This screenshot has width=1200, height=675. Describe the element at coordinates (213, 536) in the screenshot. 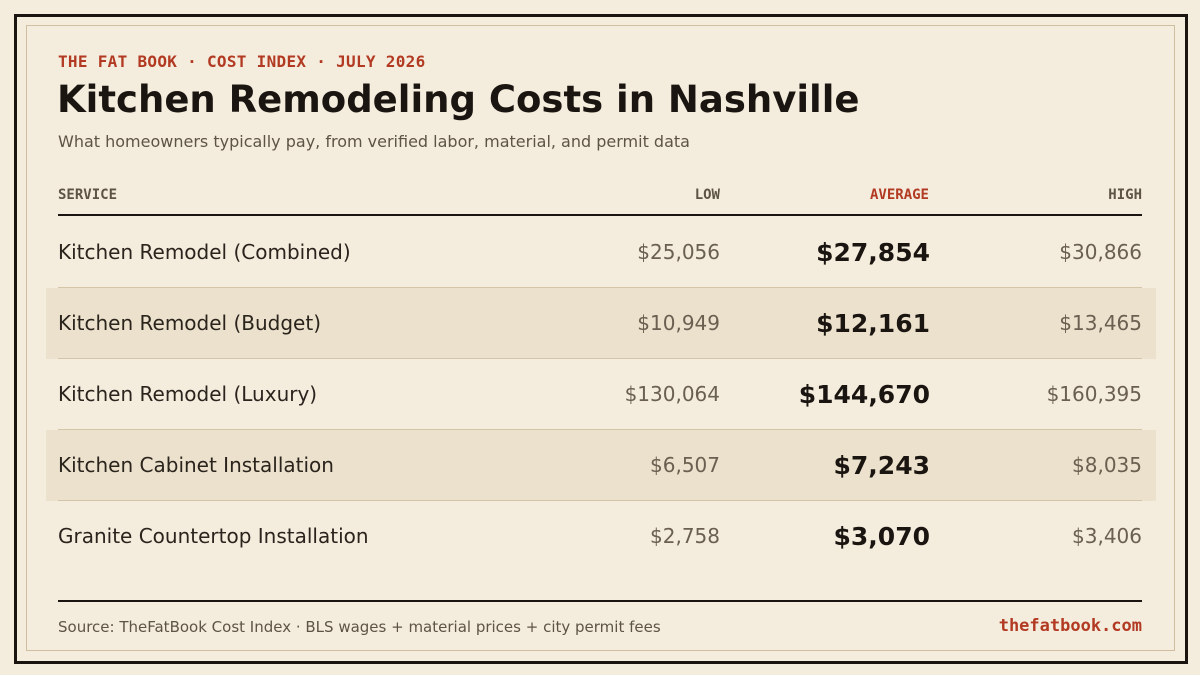

I see `service-name: Granite Countertop Installation` at that location.